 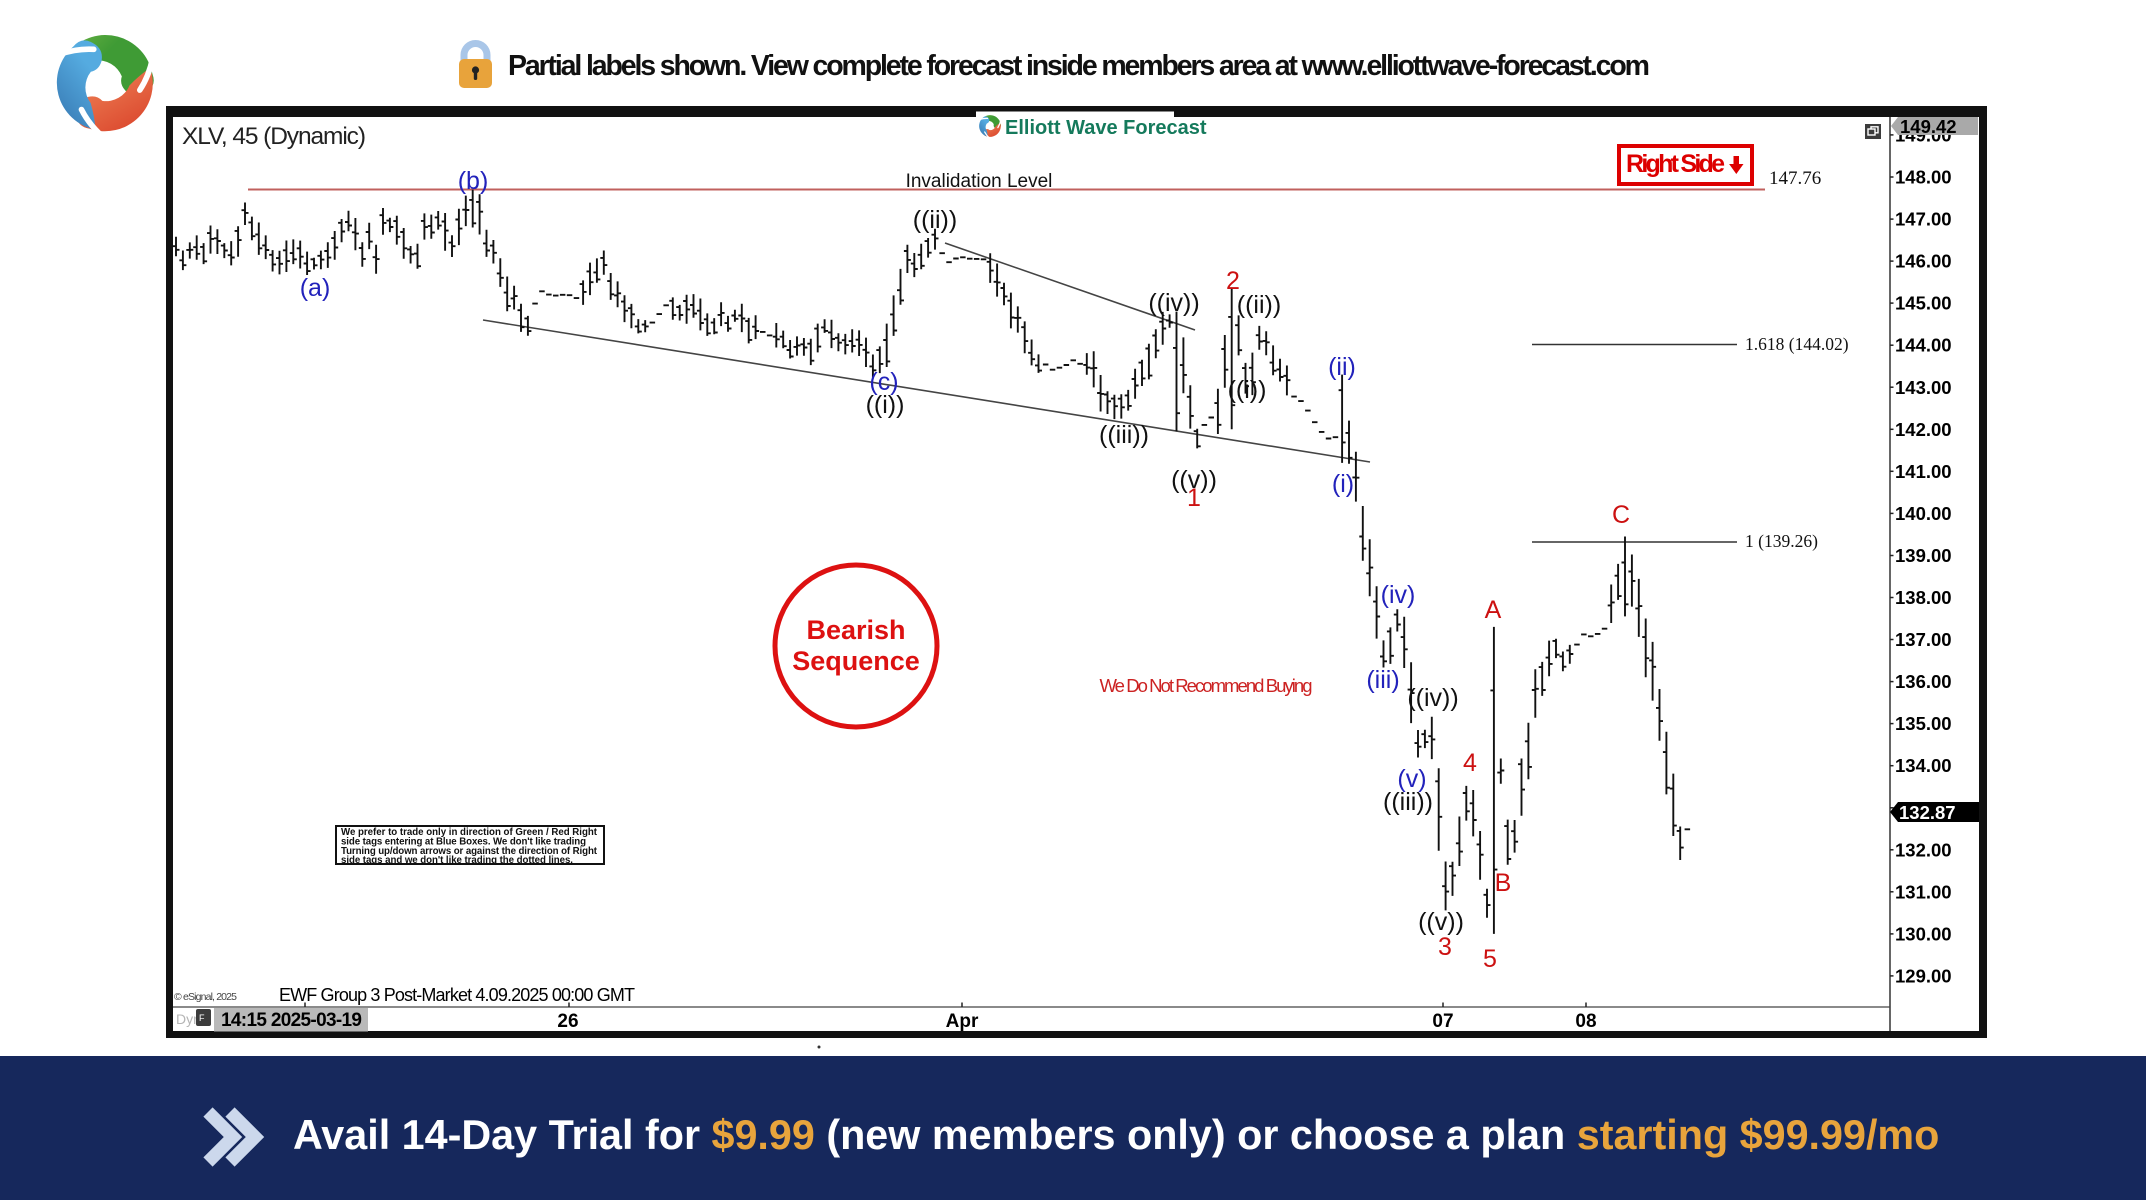 What do you see at coordinates (1923, 177) in the screenshot?
I see `svg-text: 148.00` at bounding box center [1923, 177].